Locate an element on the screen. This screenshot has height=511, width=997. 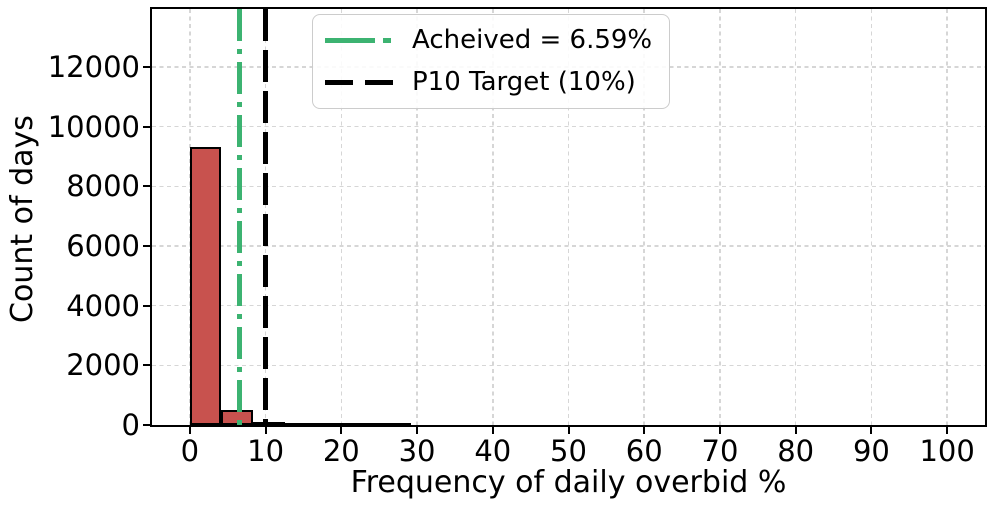
y-tick-label: 6000 is located at coordinates (103, 245).